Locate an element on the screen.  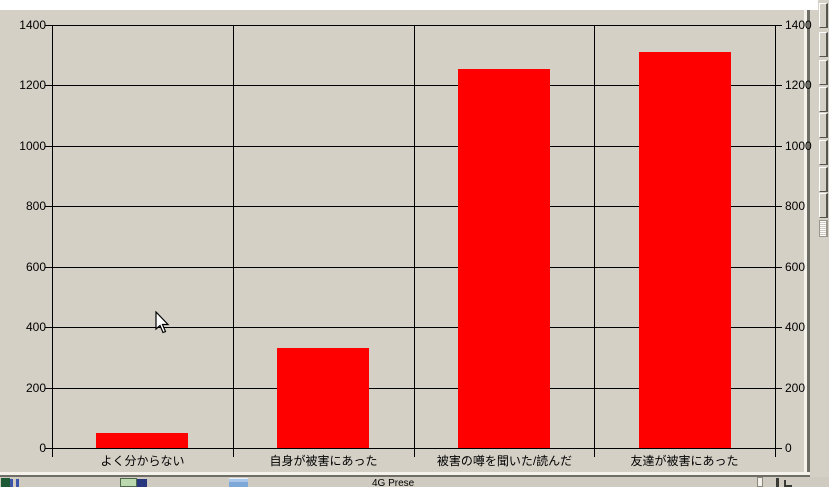
y-axis-label-left-400: 400 is located at coordinates (35, 327).